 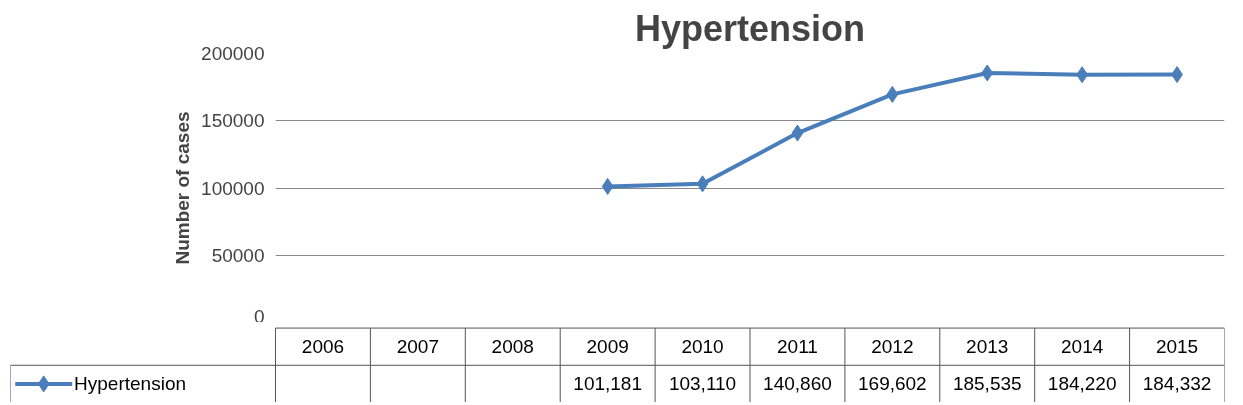 I want to click on x-tick-label: 2015, so click(x=1177, y=347).